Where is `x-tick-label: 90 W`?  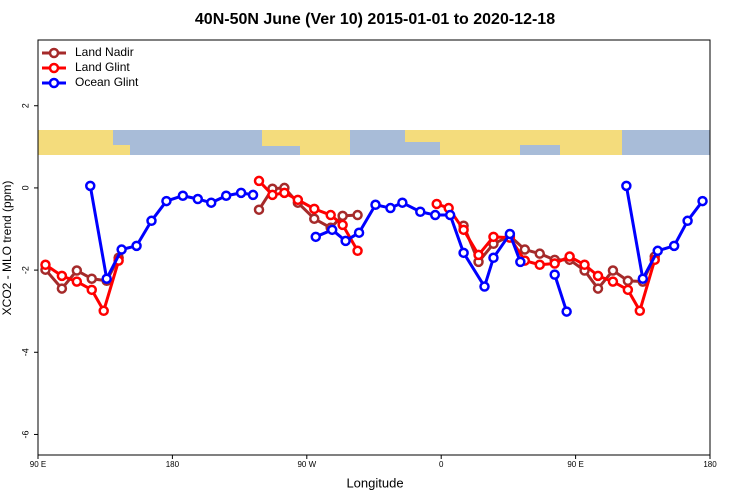 x-tick-label: 90 W is located at coordinates (306, 464).